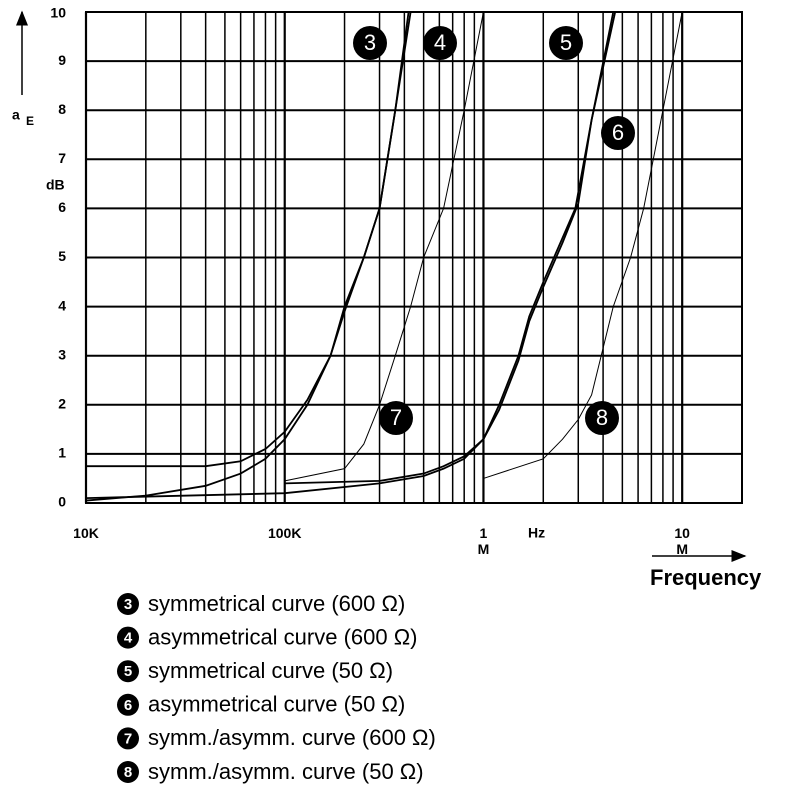 This screenshot has width=800, height=800. Describe the element at coordinates (706, 577) in the screenshot. I see `x-label: Frequency` at that location.